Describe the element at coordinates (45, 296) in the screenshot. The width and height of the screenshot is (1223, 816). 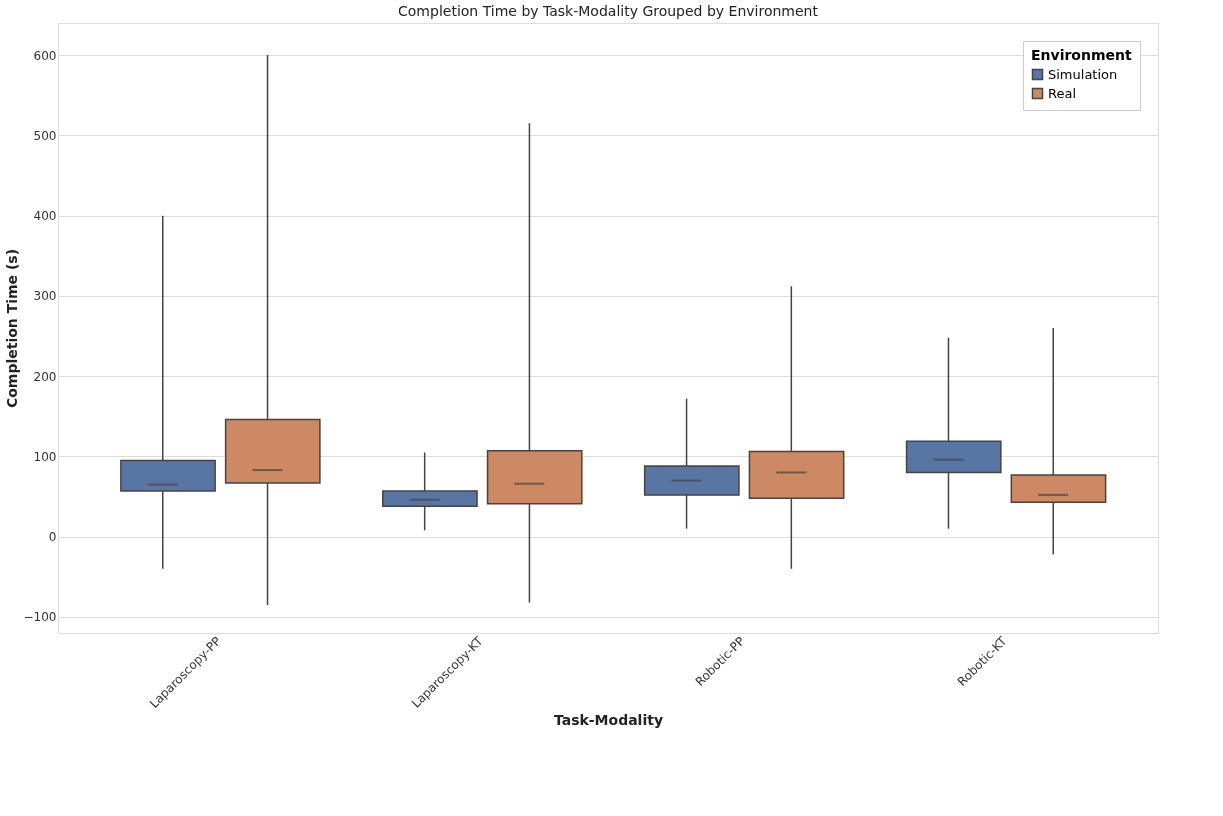
I see `y-tick-label: 300` at that location.